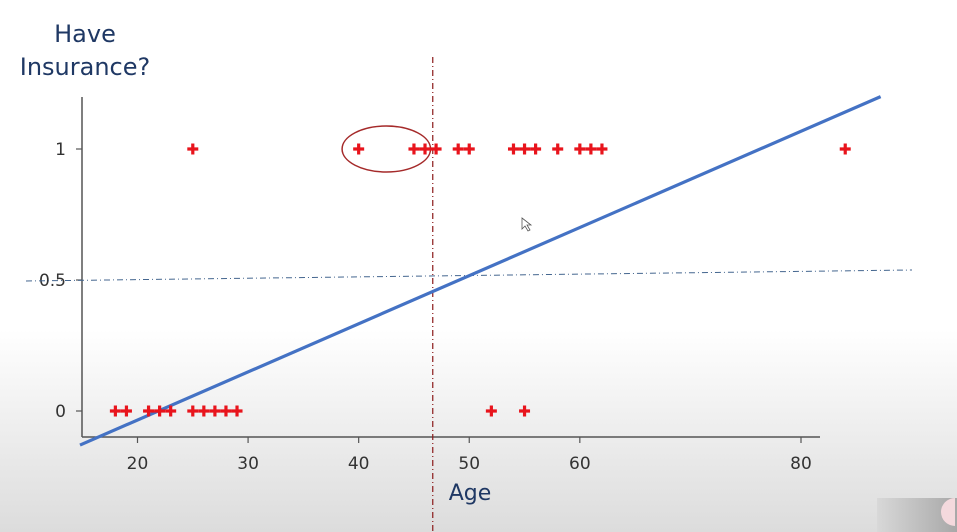  Describe the element at coordinates (386, 149) in the screenshot. I see `highlight-ellipse` at that location.